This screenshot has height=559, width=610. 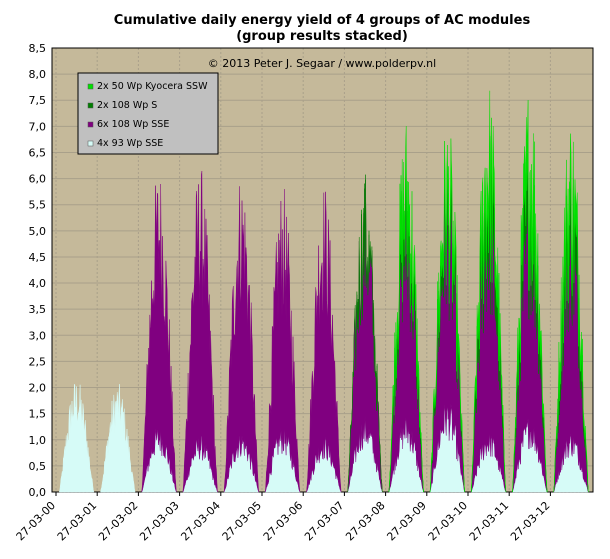 I want to click on legend-label: 6x 108 Wp SSE, so click(x=133, y=124).